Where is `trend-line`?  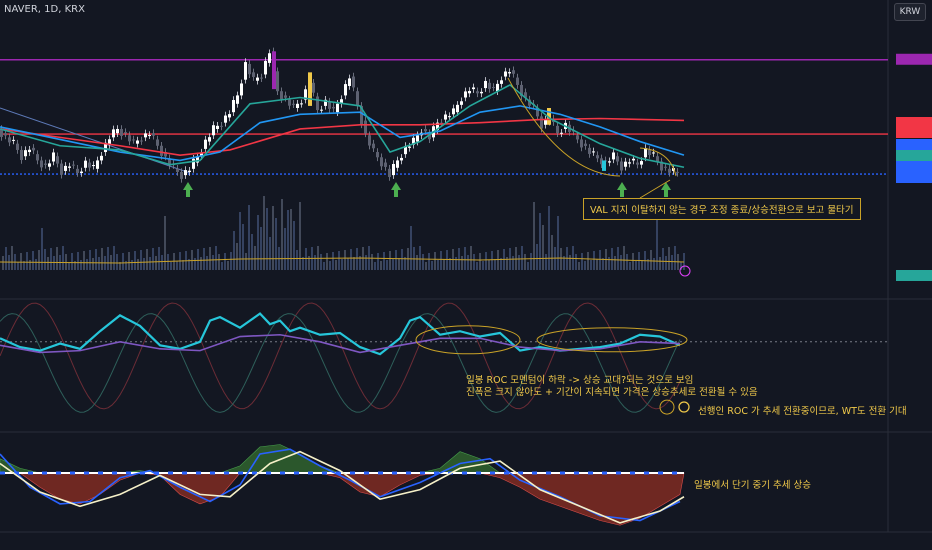 trend-line is located at coordinates (95, 140).